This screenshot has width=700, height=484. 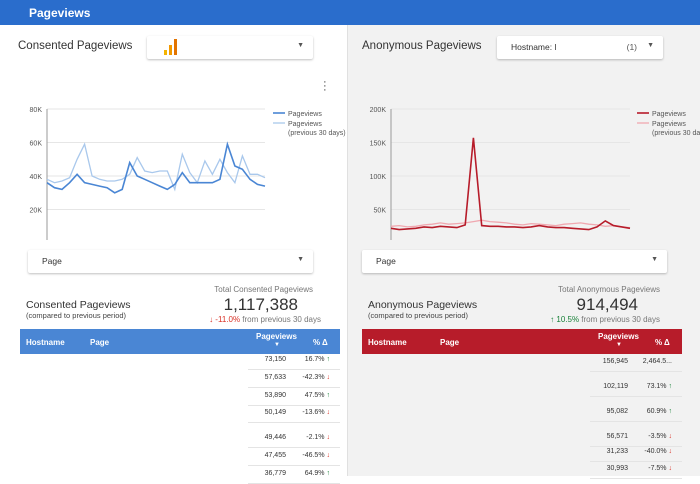 I want to click on table-header-anonymous: Hostname Page Pageviews ▼ % Δ, so click(x=522, y=341).